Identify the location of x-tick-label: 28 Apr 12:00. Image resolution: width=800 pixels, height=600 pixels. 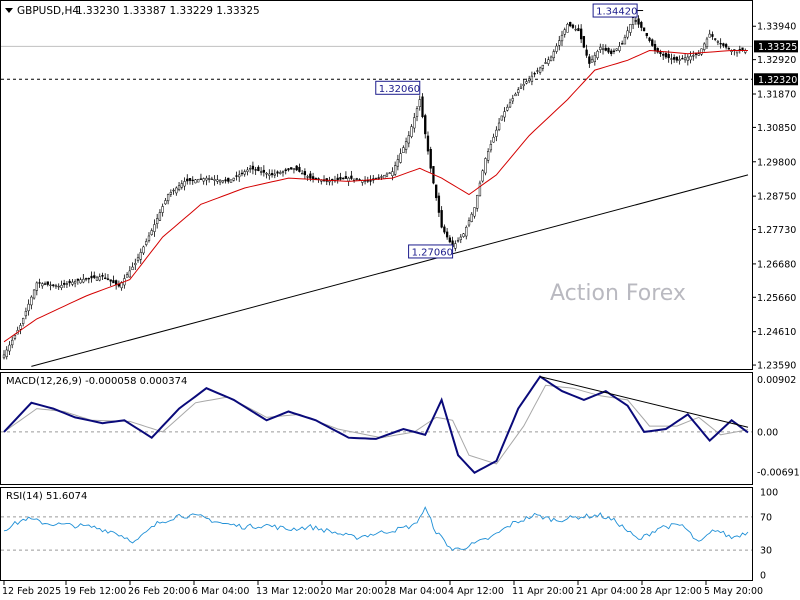
(671, 591).